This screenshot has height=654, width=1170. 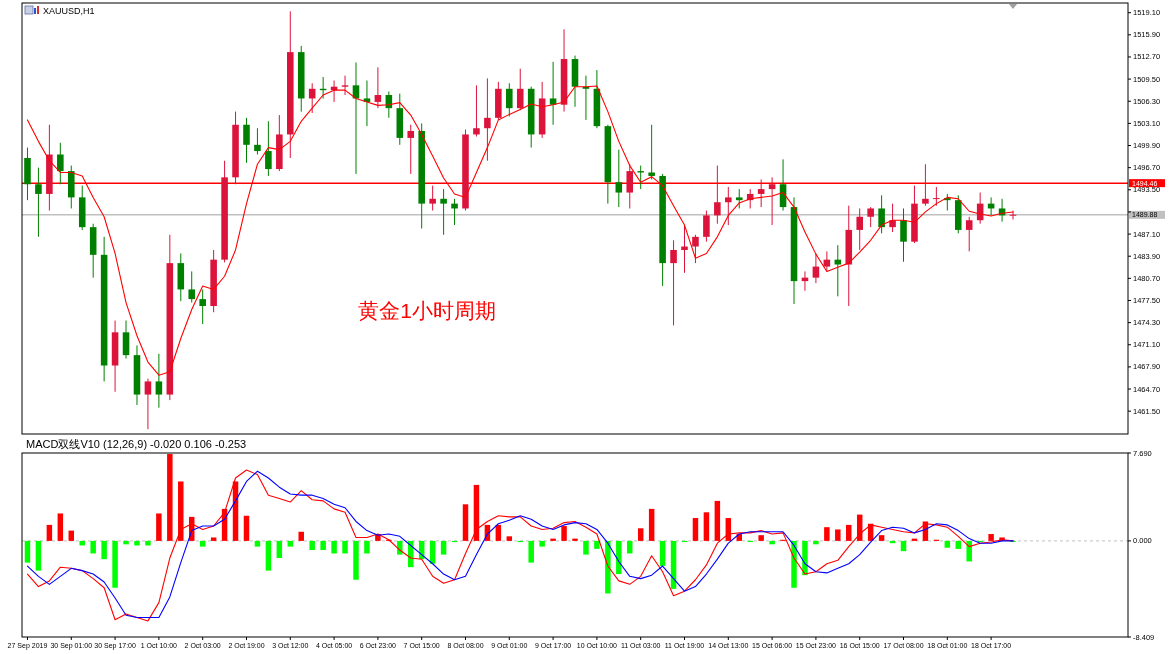 I want to click on chart-title: XAUUSD,H1, so click(x=69, y=11).